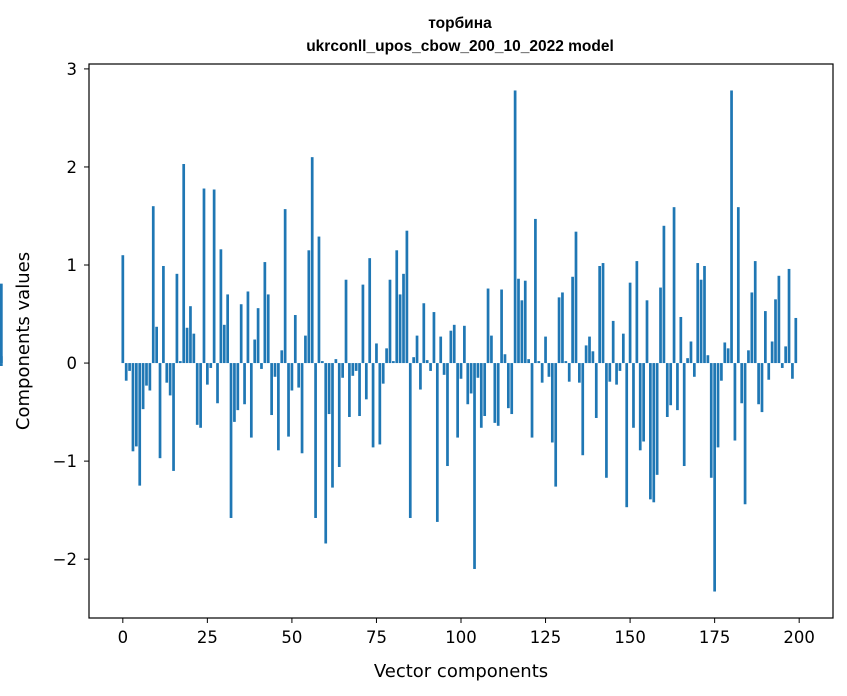 This screenshot has height=696, width=847. What do you see at coordinates (799, 637) in the screenshot?
I see `x-tick-label: 200` at bounding box center [799, 637].